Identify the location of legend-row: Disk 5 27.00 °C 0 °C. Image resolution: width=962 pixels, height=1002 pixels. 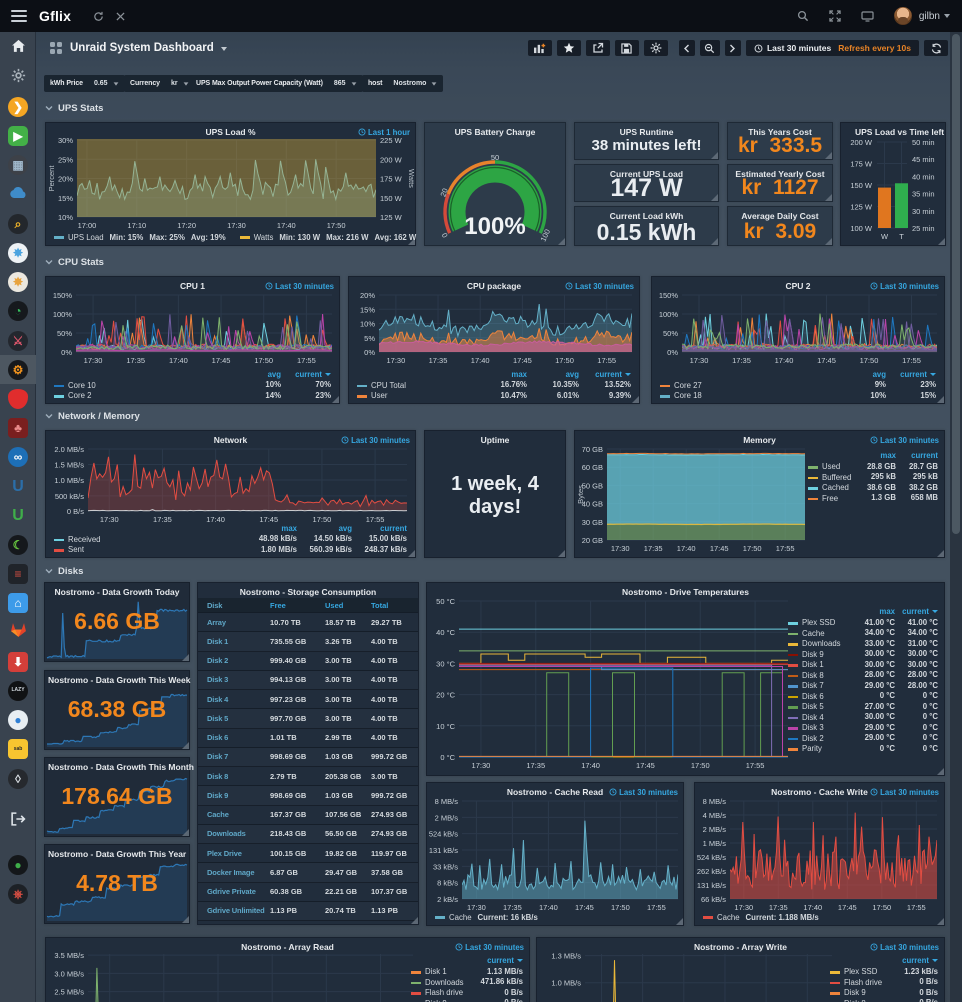
(863, 707).